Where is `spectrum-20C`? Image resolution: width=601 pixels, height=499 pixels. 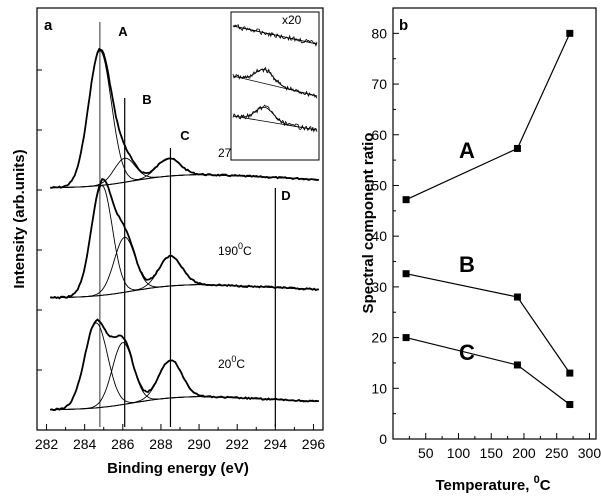
spectrum-20C is located at coordinates (184, 364).